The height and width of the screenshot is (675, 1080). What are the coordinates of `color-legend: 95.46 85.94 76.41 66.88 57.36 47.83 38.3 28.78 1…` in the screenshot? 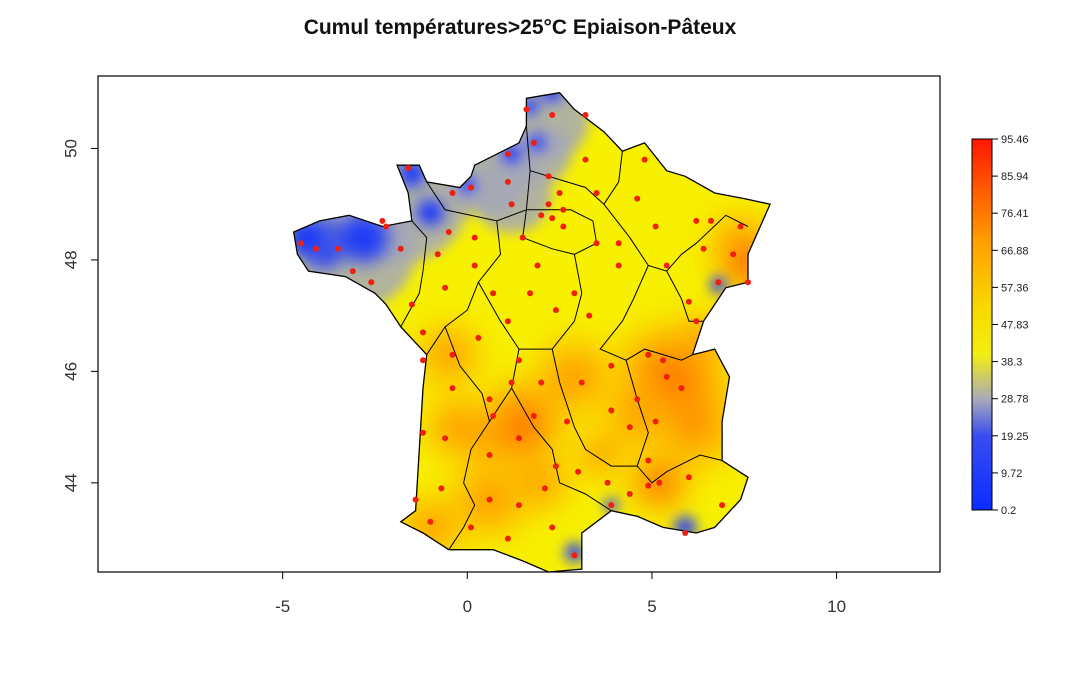 It's located at (1000, 325).